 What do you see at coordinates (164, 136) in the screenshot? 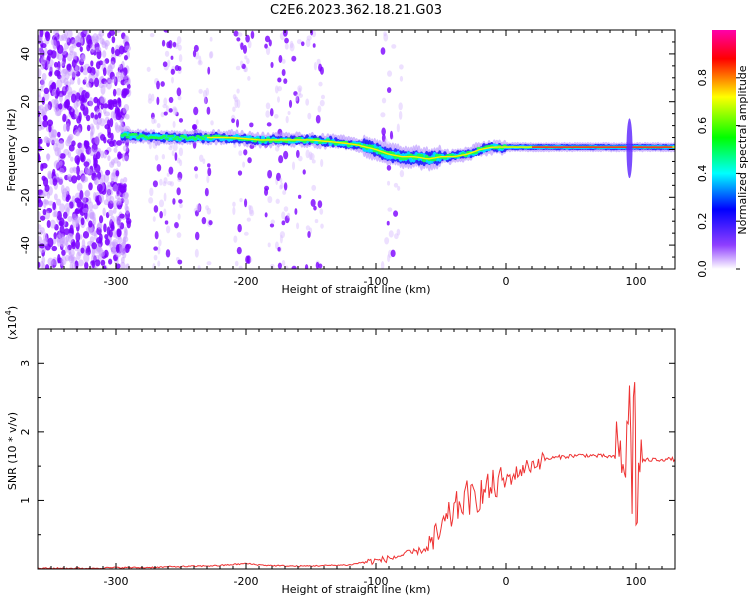
I see `ridge-blob` at bounding box center [164, 136].